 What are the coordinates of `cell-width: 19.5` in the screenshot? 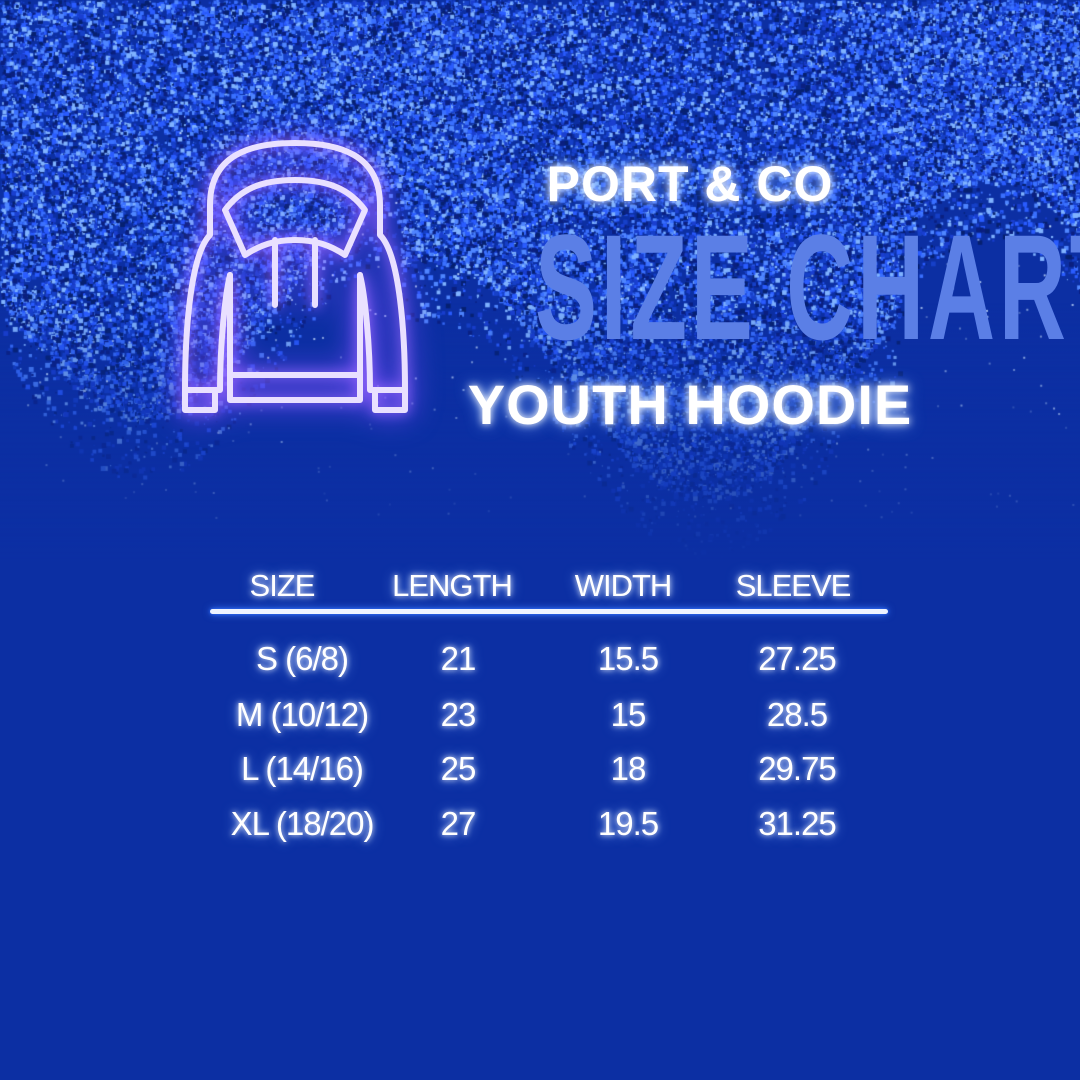 It's located at (628, 823).